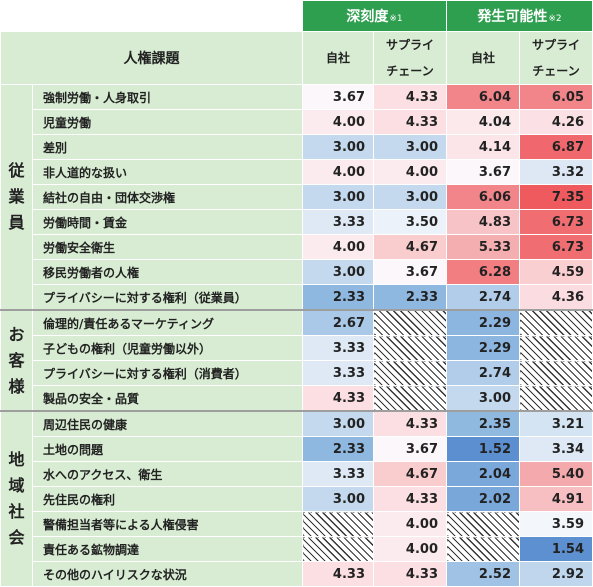 This screenshot has width=593, height=587. What do you see at coordinates (167, 272) in the screenshot?
I see `issue-label: 移民労働者の人権` at bounding box center [167, 272].